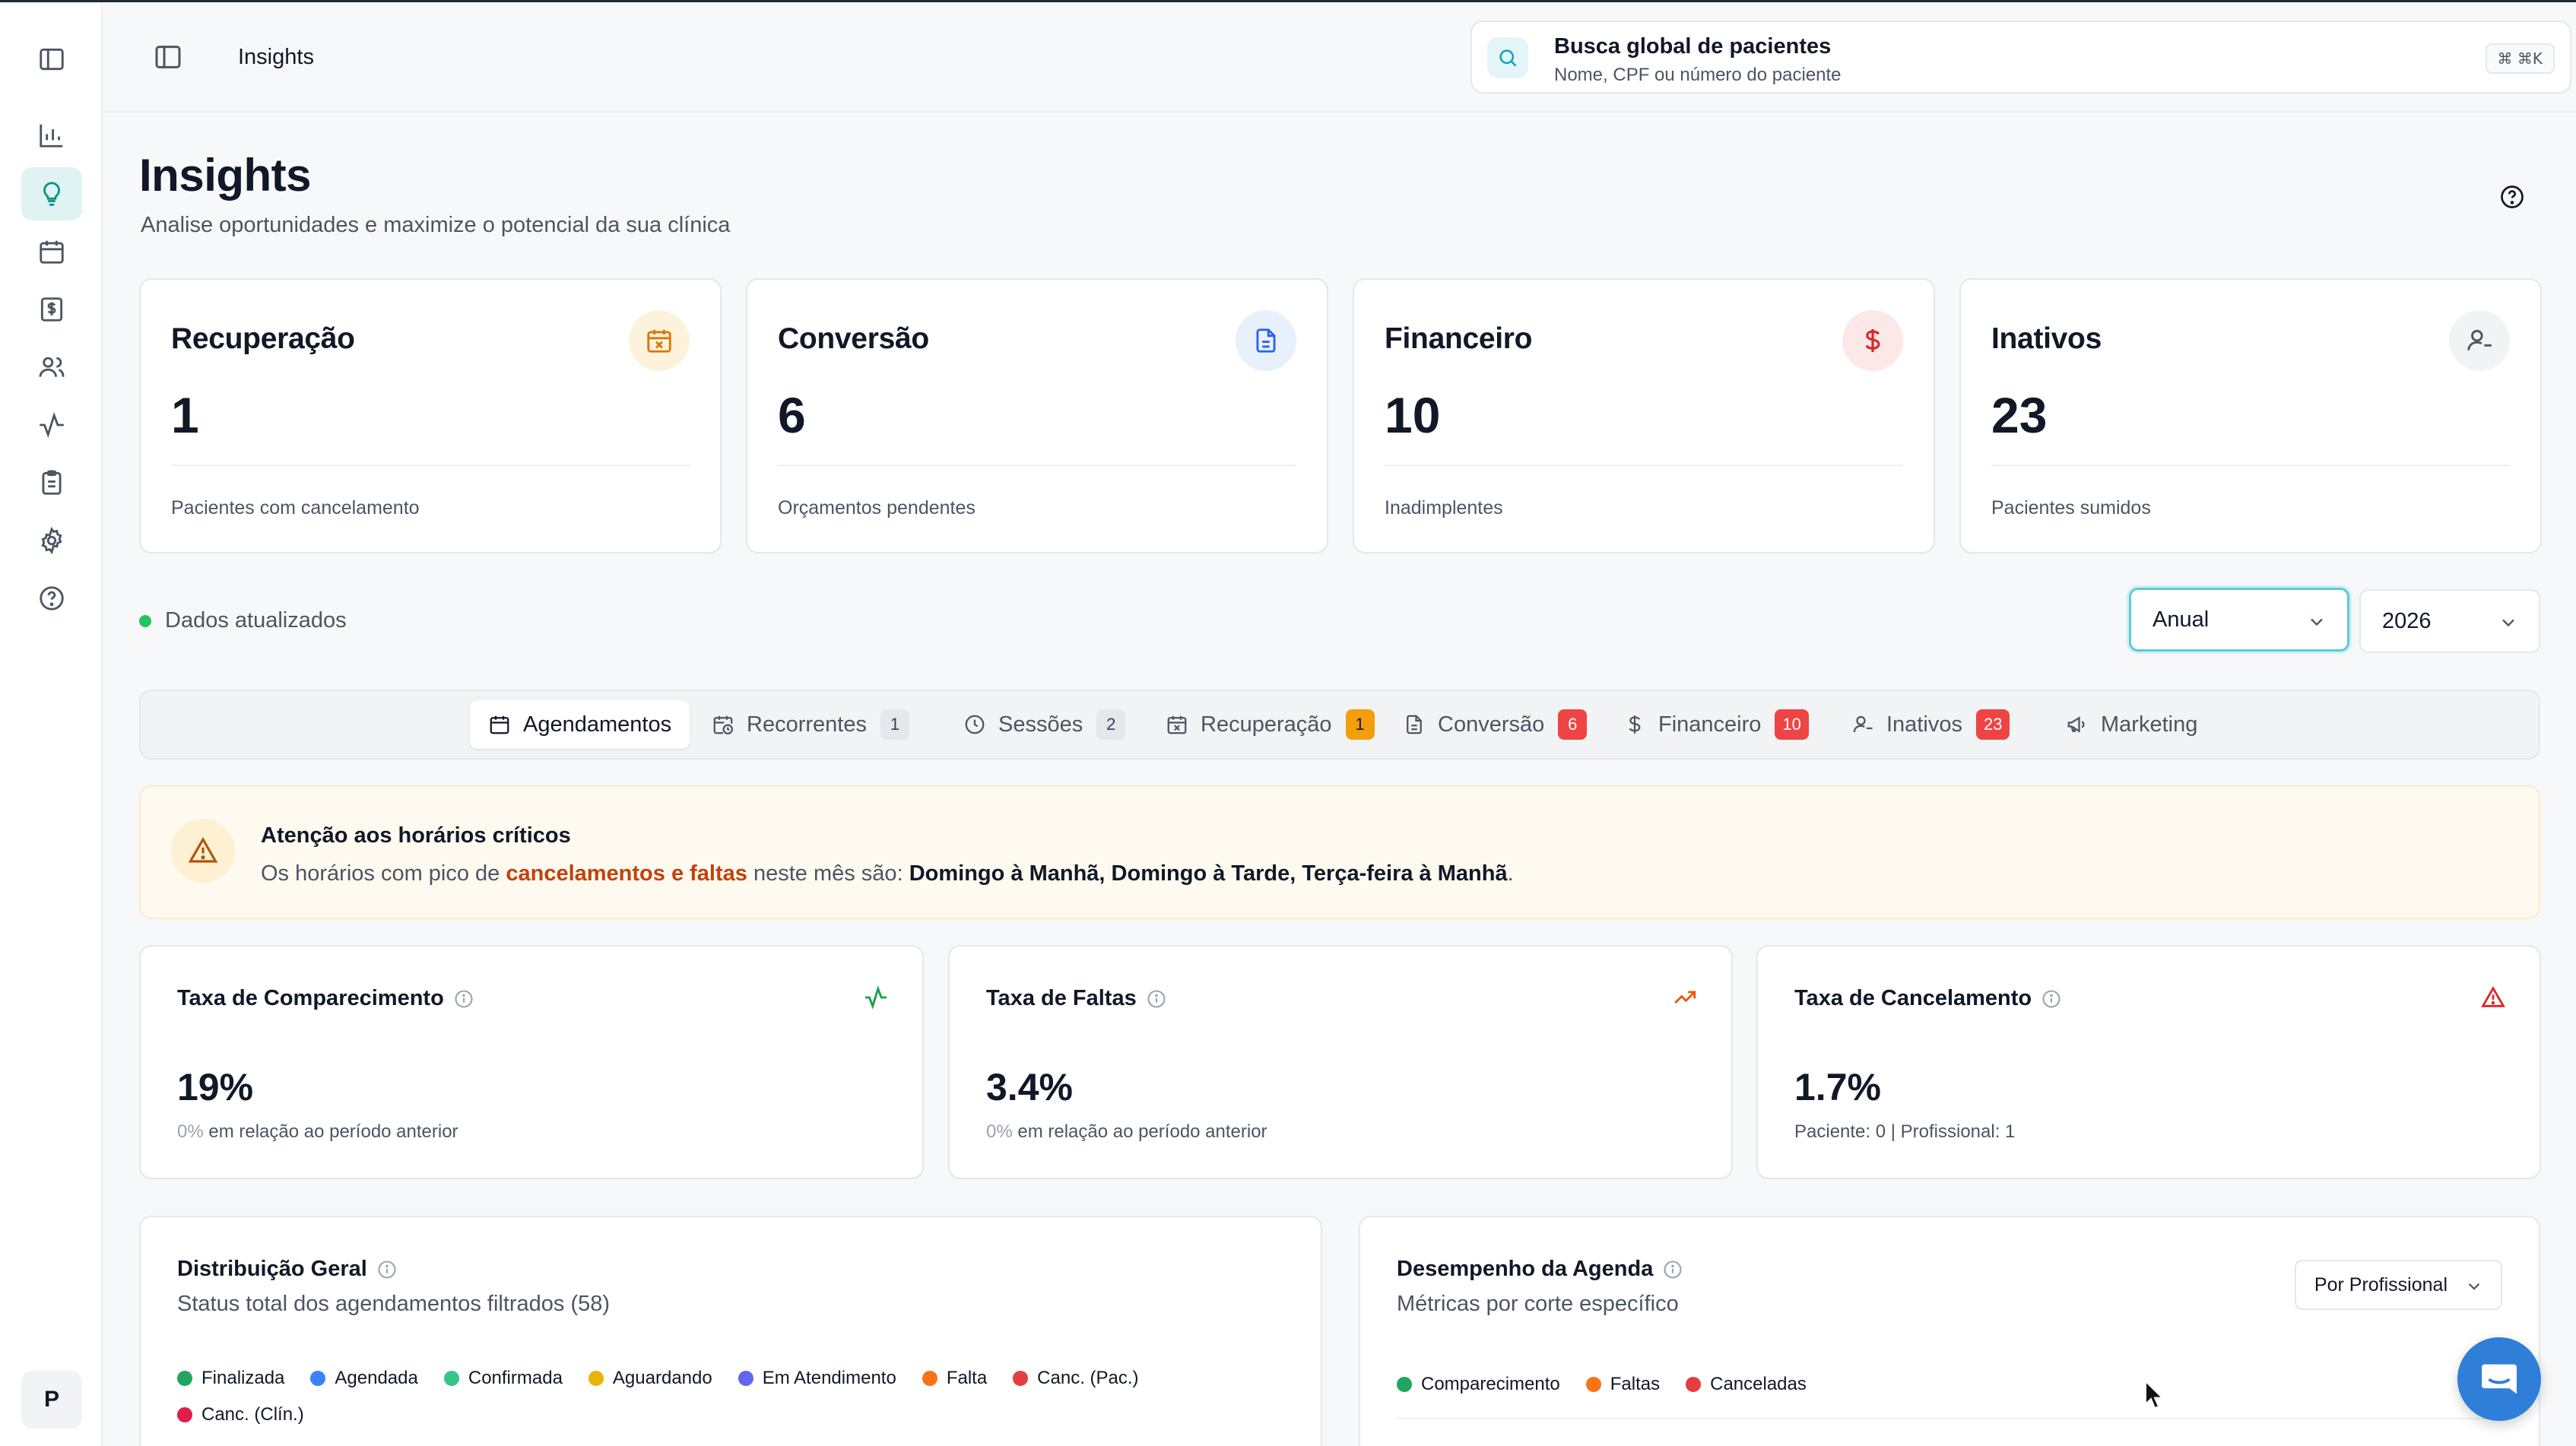 The image size is (2576, 1446). What do you see at coordinates (2512, 197) in the screenshot?
I see `help-icon` at bounding box center [2512, 197].